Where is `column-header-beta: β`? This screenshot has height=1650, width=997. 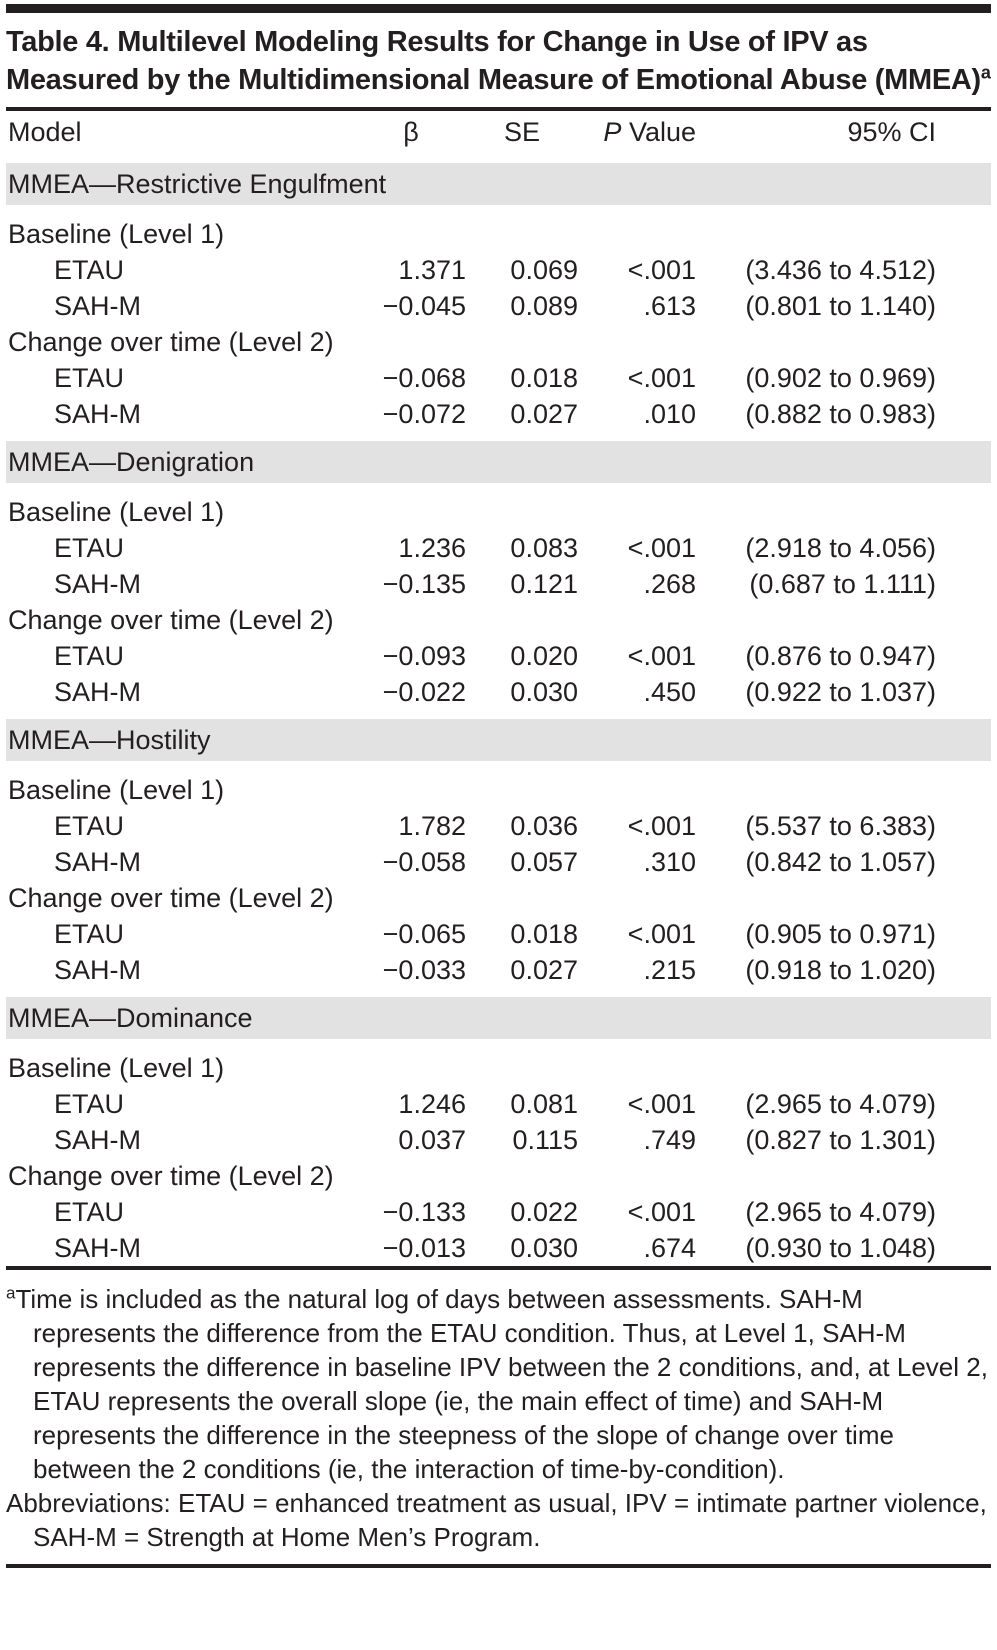 column-header-beta: β is located at coordinates (411, 134).